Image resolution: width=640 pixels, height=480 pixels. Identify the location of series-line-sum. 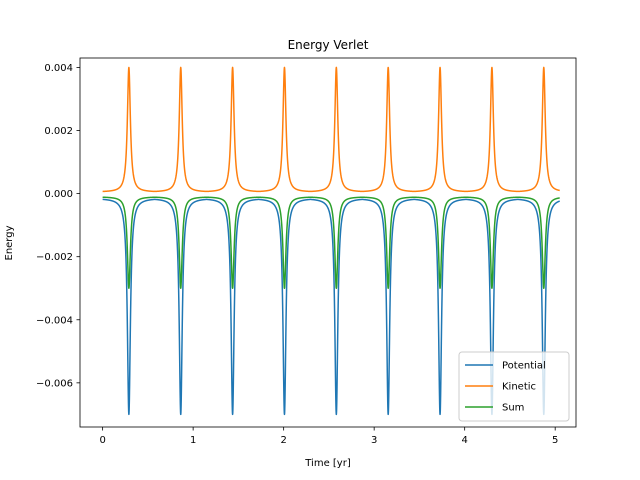
(331, 242).